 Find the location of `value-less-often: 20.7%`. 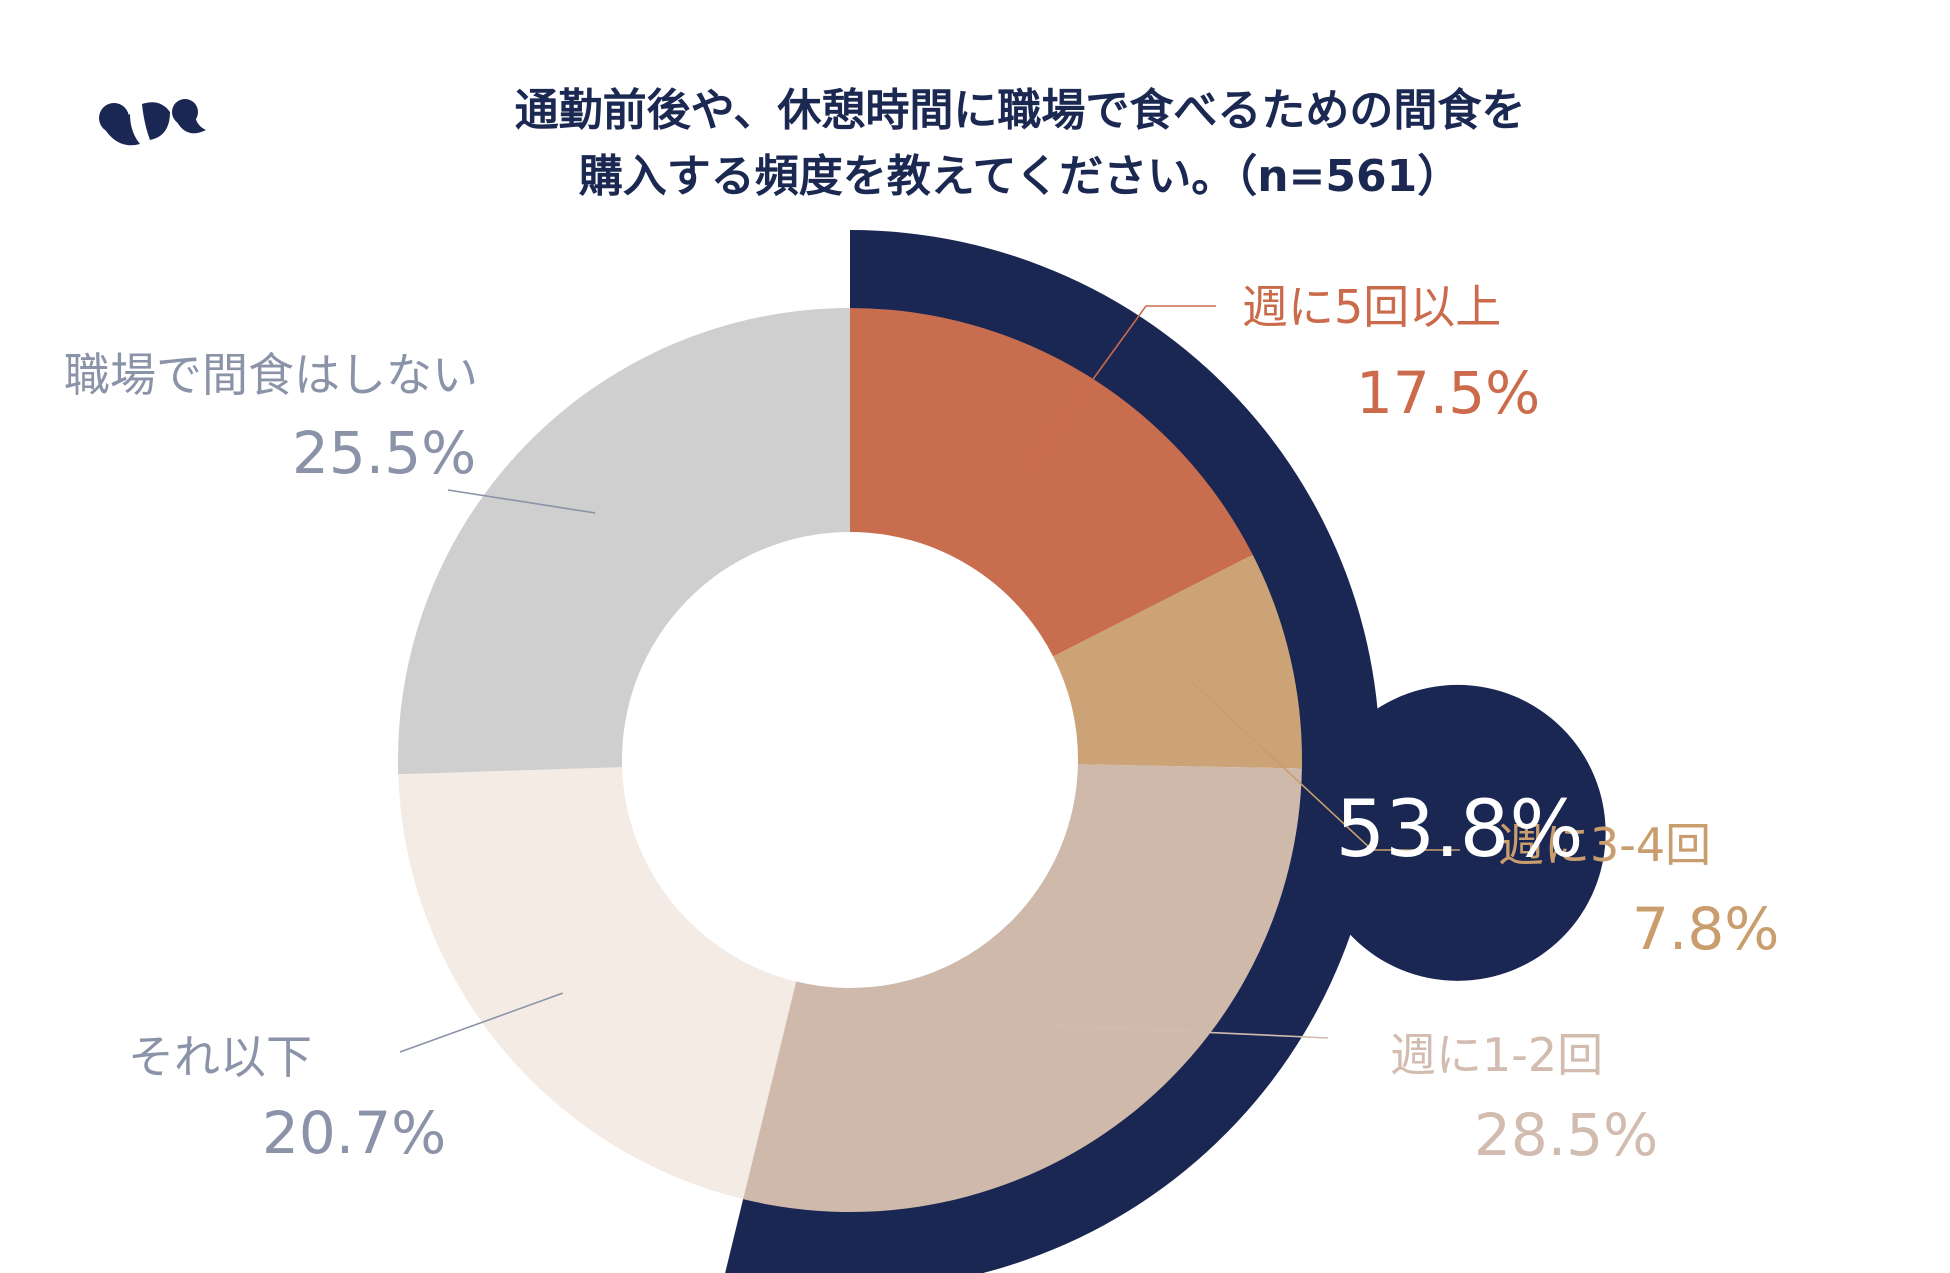

value-less-often: 20.7% is located at coordinates (354, 1133).